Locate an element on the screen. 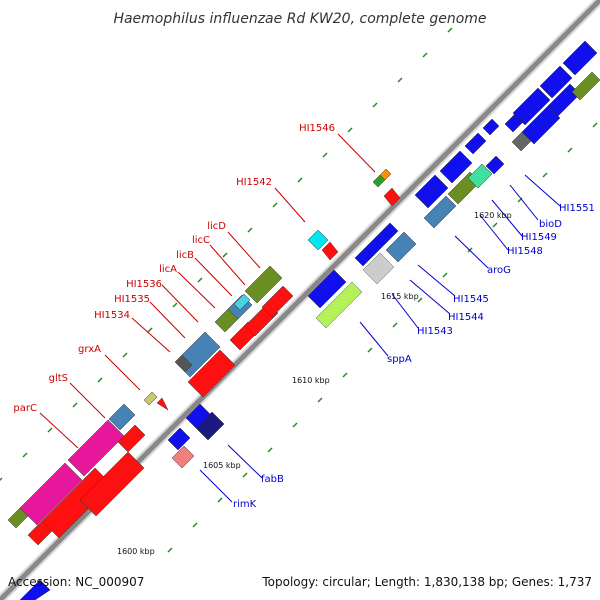  gene-label: HI1546 is located at coordinates (317, 128).